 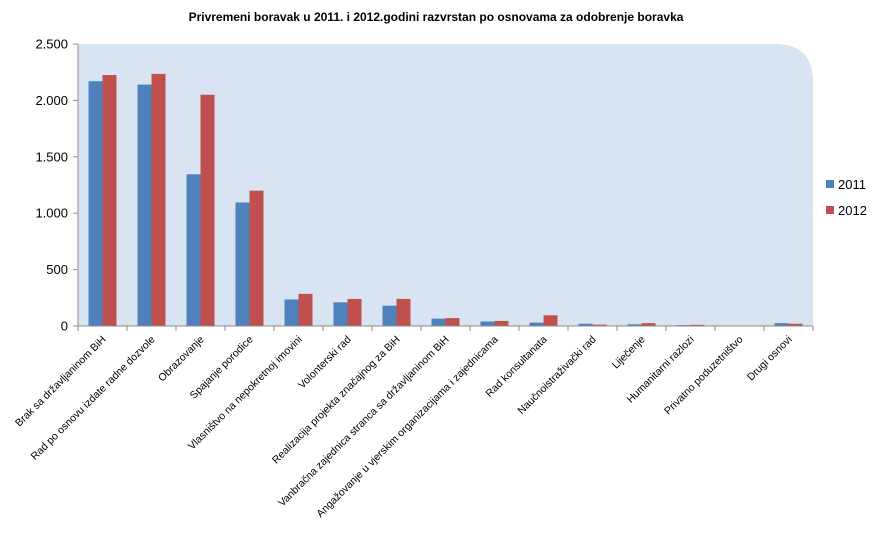 I want to click on x-tick-label: Obrazovanje, so click(x=181, y=359).